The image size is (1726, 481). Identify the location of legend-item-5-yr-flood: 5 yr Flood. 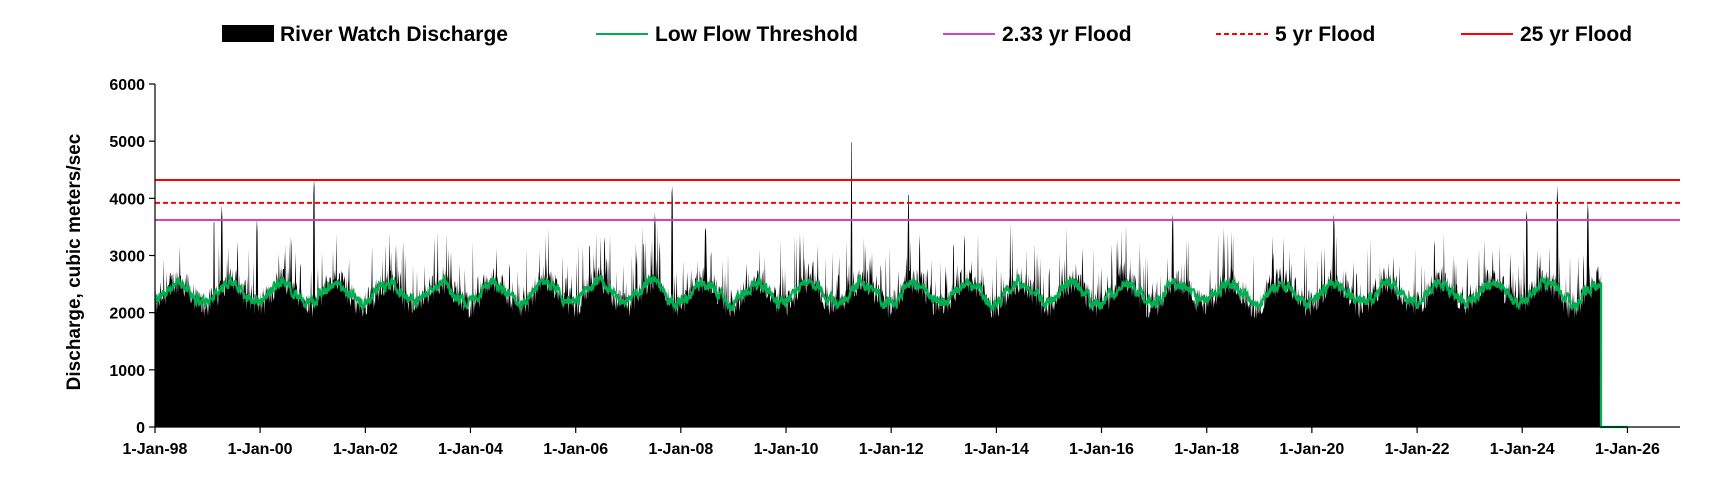
(1295, 34).